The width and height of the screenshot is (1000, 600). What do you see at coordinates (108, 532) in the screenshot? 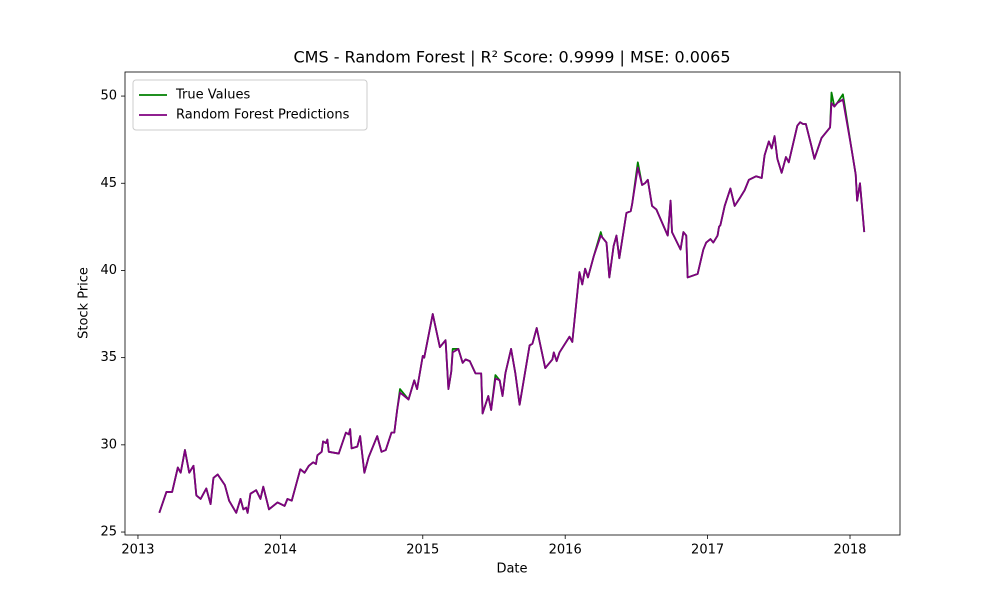
I see `y-tick-label: 25` at bounding box center [108, 532].